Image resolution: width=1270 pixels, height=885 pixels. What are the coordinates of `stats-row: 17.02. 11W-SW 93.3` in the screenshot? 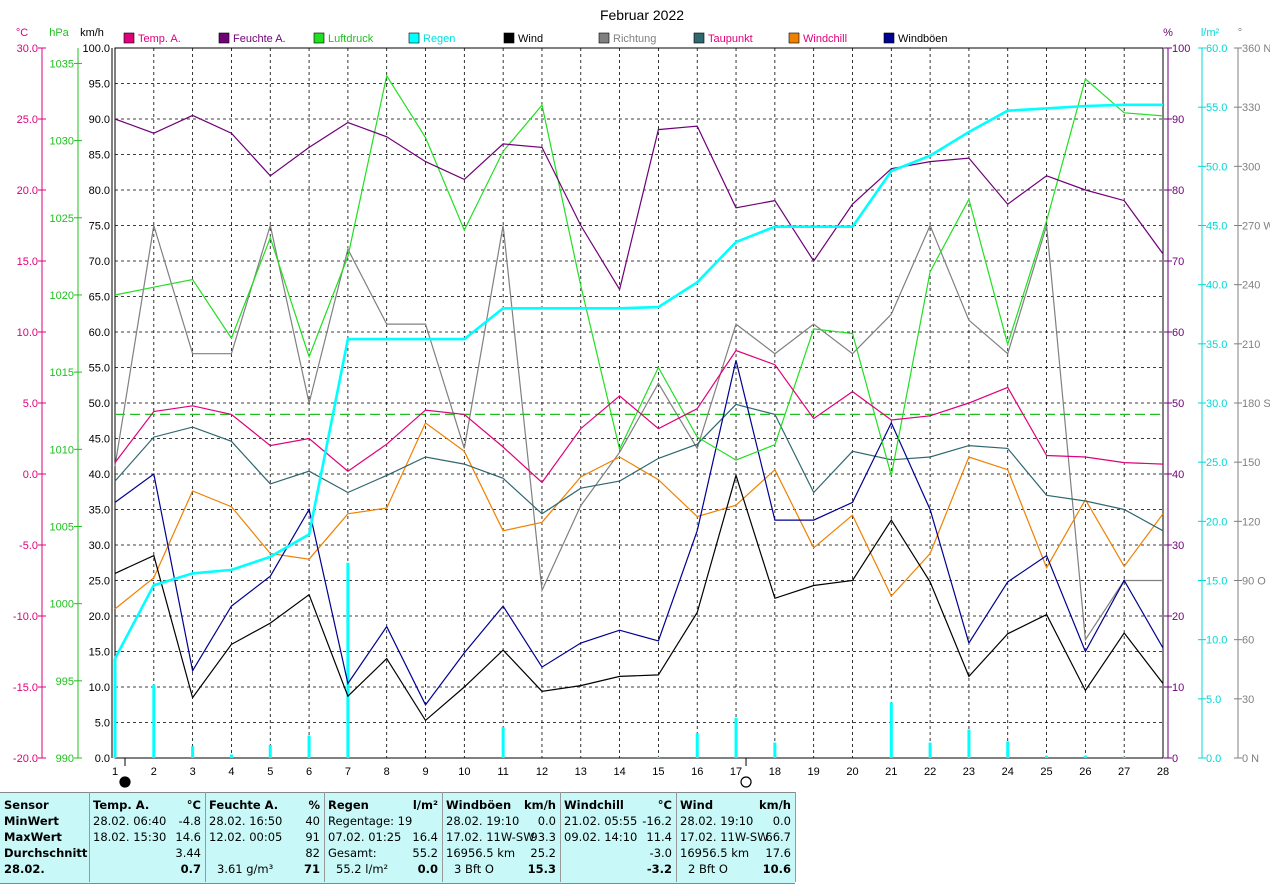 It's located at (501, 837).